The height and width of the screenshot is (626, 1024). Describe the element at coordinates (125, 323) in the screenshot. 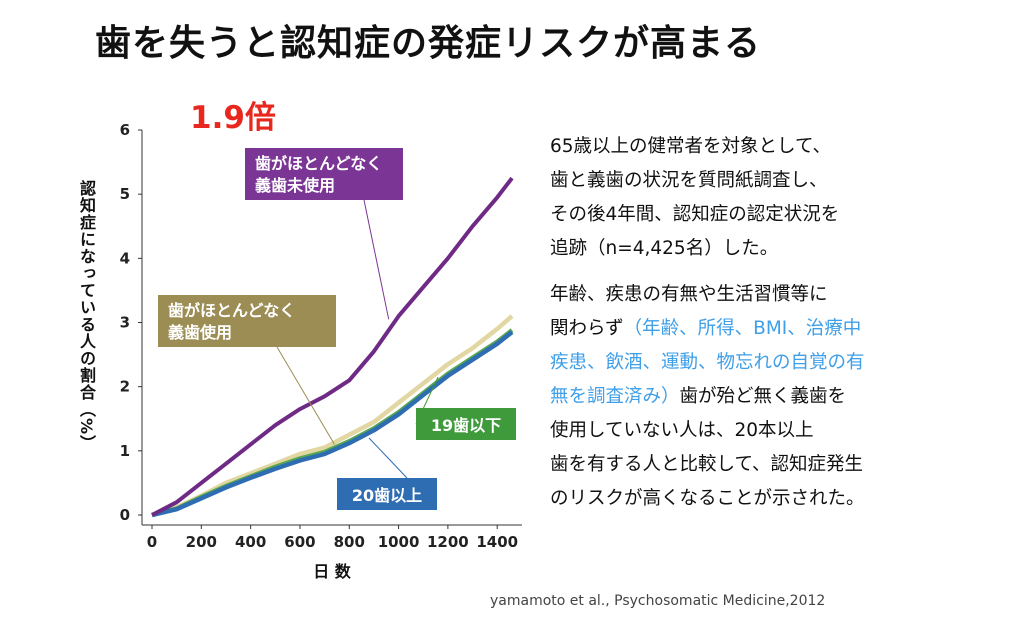

I see `y-tick-label: 3` at that location.